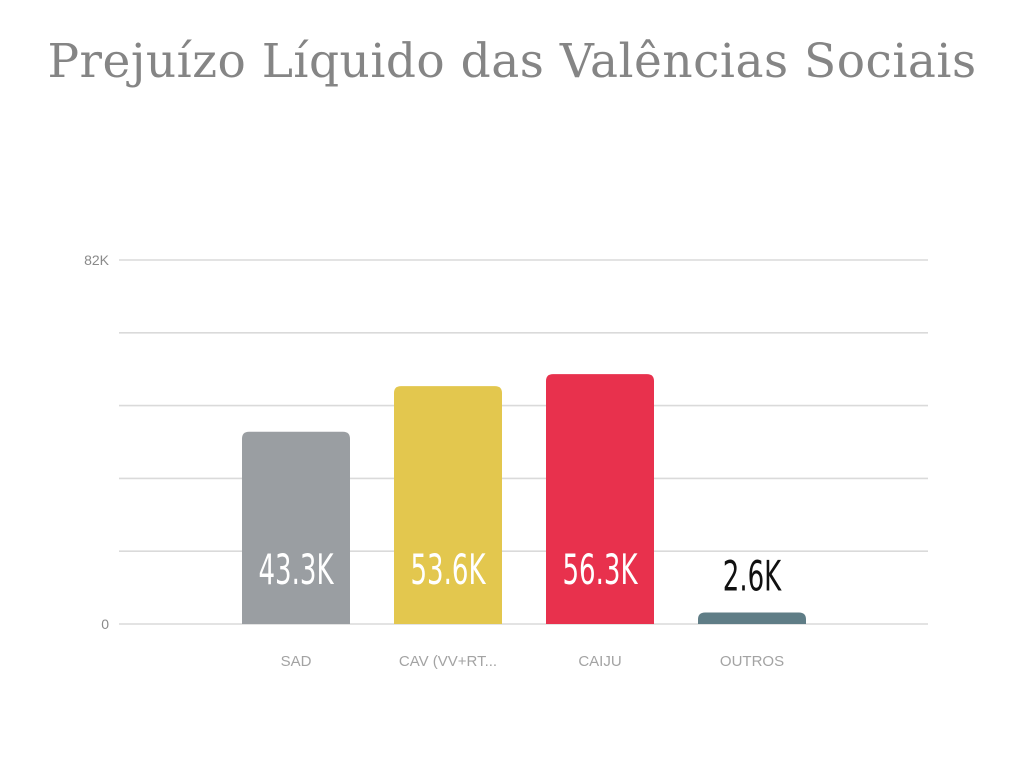 This screenshot has height=768, width=1024. Describe the element at coordinates (296, 571) in the screenshot. I see `data-label-0: 43.3K` at that location.